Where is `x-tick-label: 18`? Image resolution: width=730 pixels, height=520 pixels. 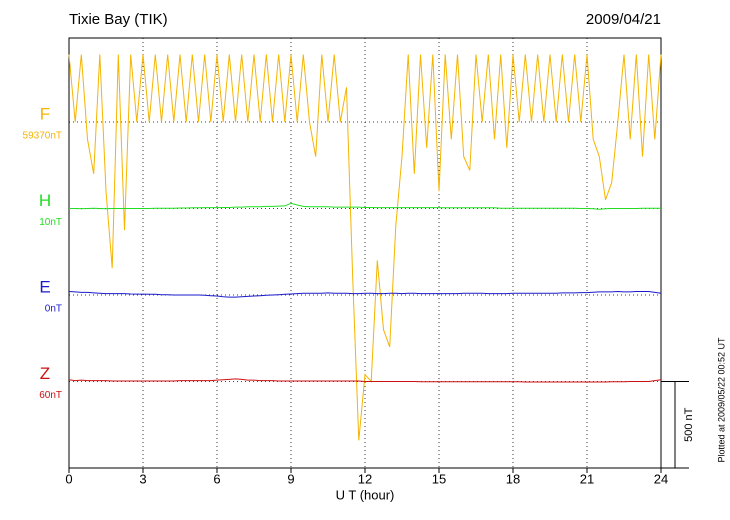 x-tick-label: 18 is located at coordinates (513, 478).